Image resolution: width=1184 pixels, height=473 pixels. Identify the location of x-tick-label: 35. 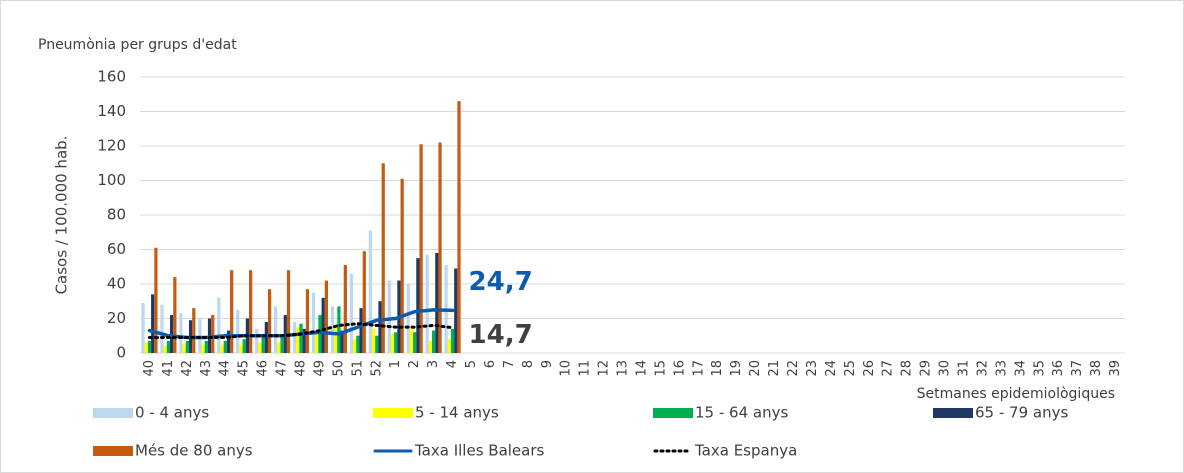
(1039, 368).